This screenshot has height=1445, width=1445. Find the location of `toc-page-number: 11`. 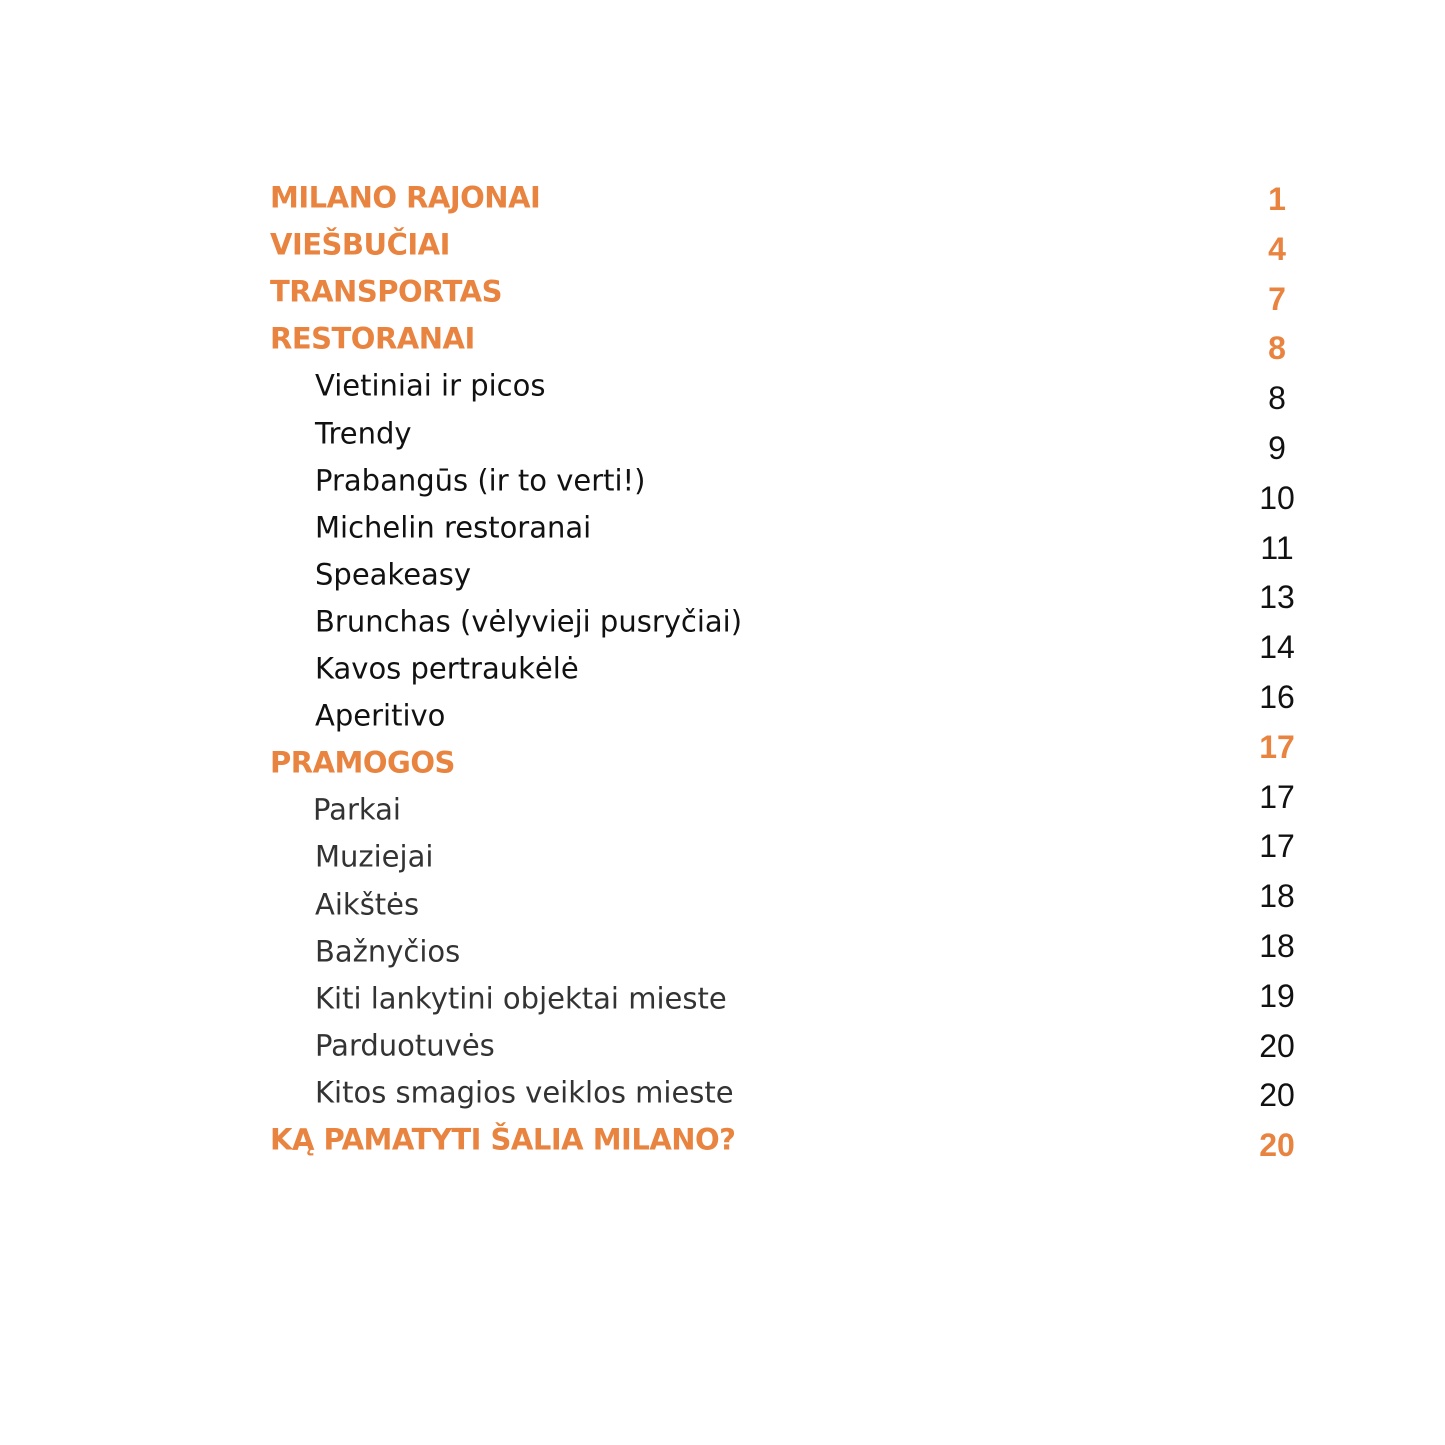

toc-page-number: 11 is located at coordinates (1277, 547).